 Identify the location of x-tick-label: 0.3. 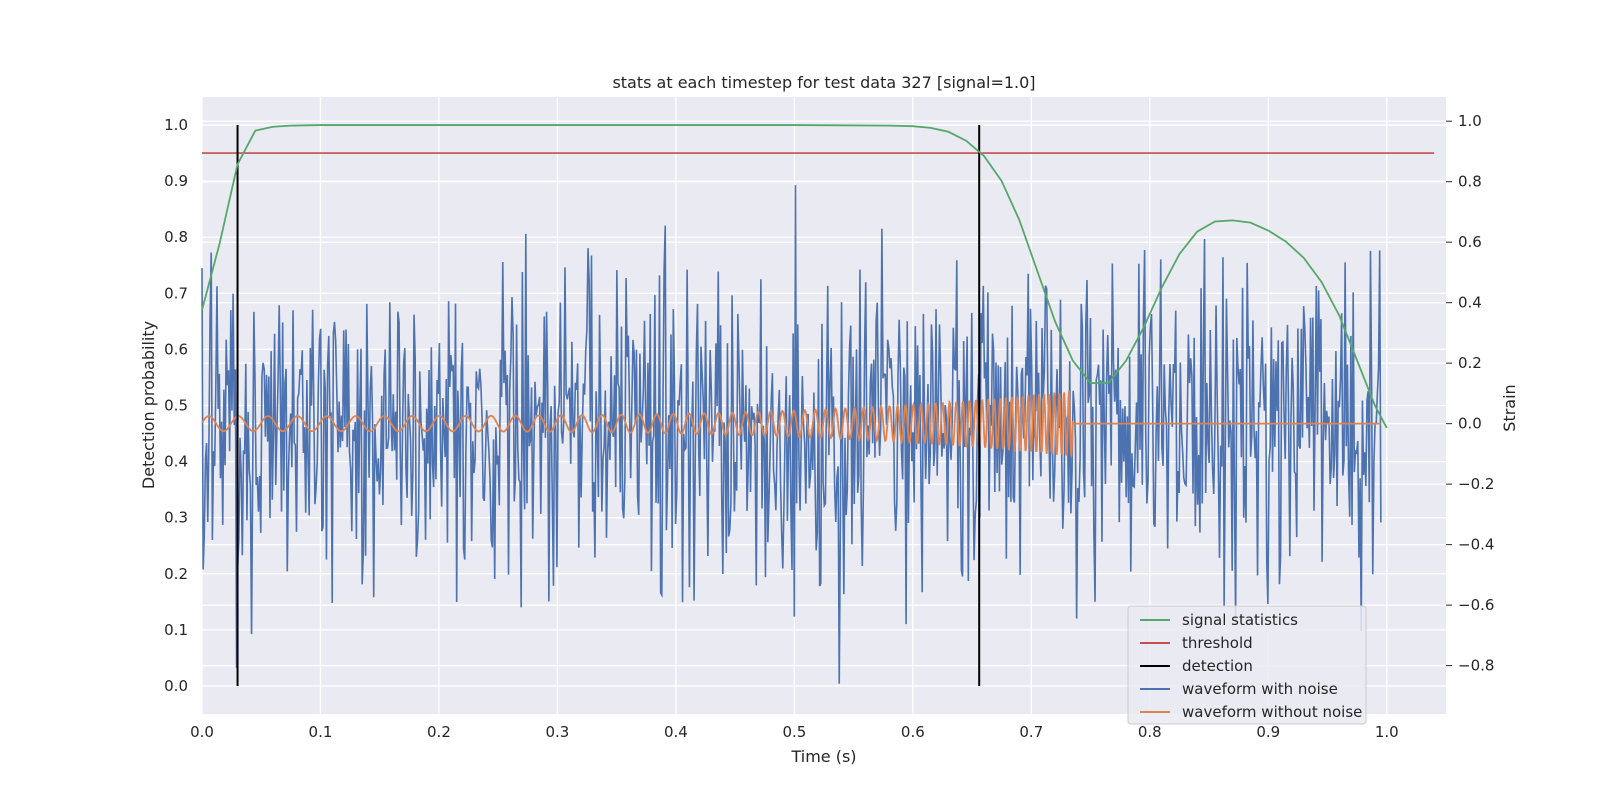
(557, 732).